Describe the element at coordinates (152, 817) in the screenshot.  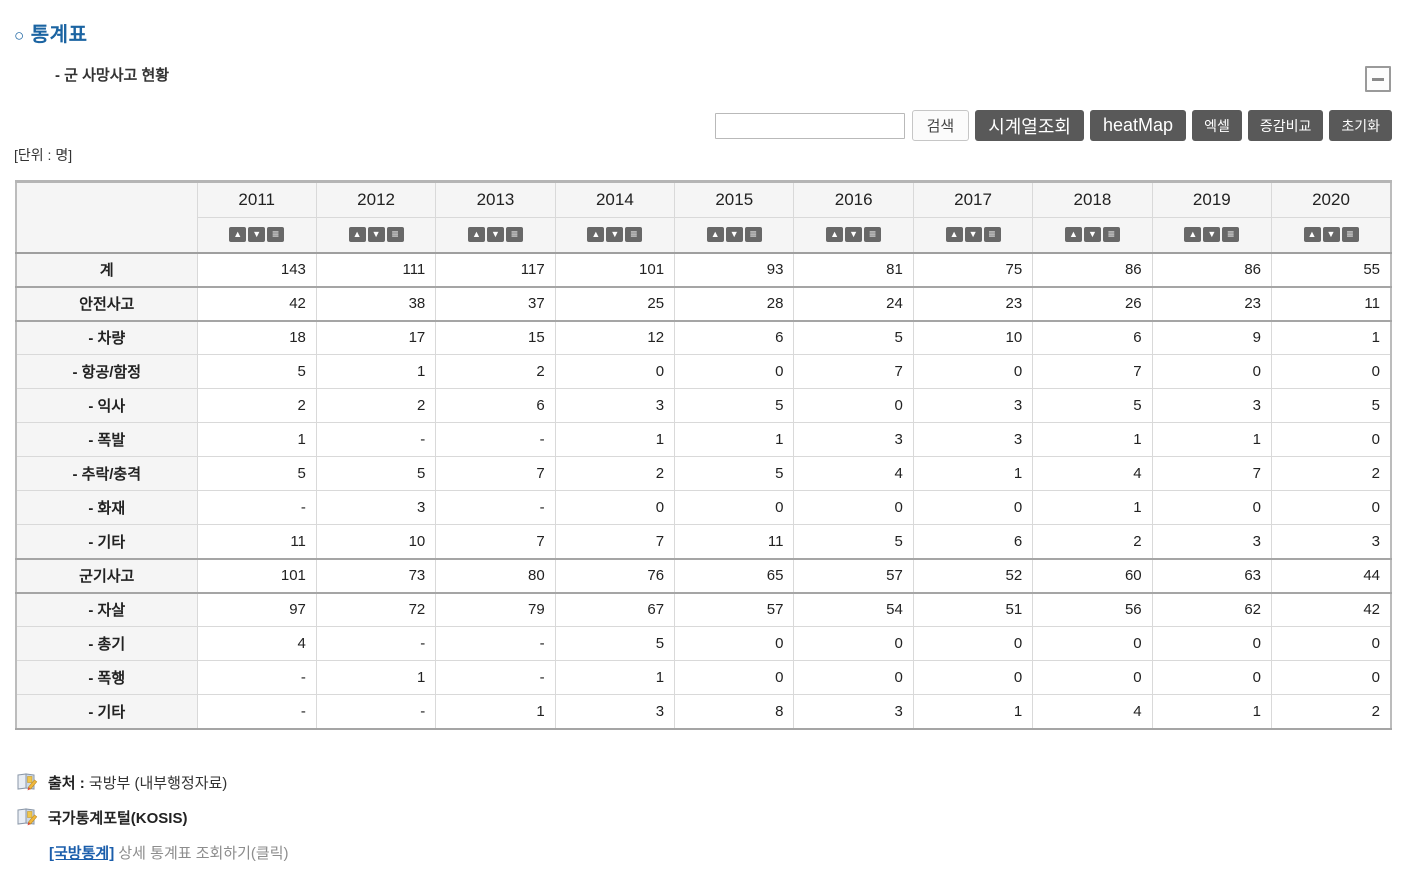
I see `portal-line: 국가통계포털(KOSIS)` at that location.